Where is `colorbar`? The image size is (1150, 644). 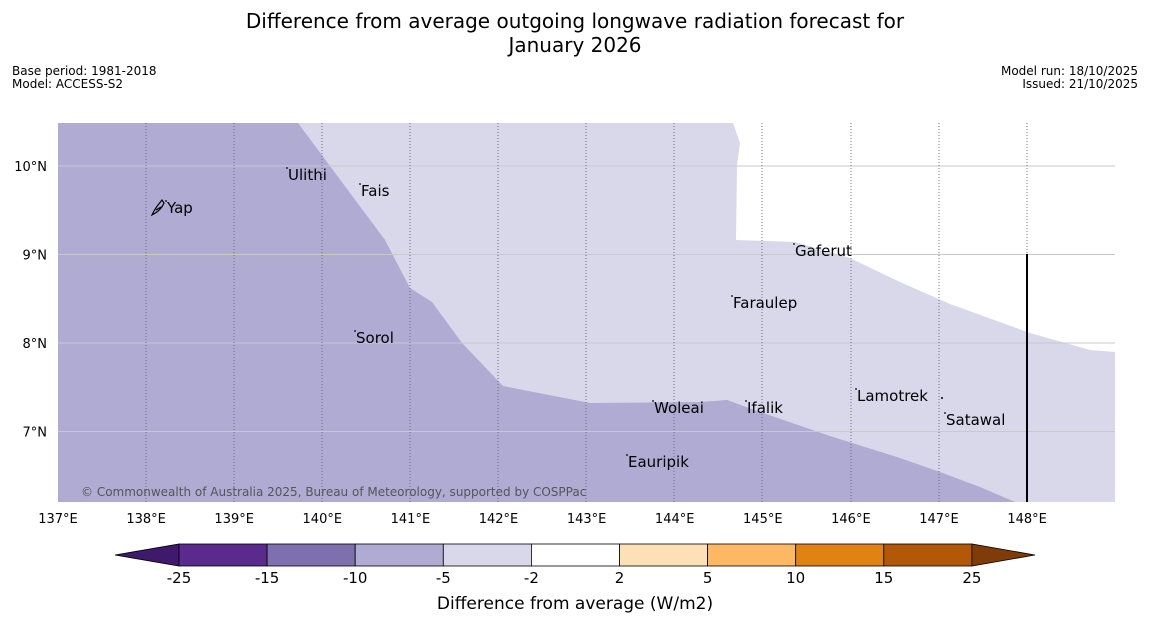 colorbar is located at coordinates (575, 555).